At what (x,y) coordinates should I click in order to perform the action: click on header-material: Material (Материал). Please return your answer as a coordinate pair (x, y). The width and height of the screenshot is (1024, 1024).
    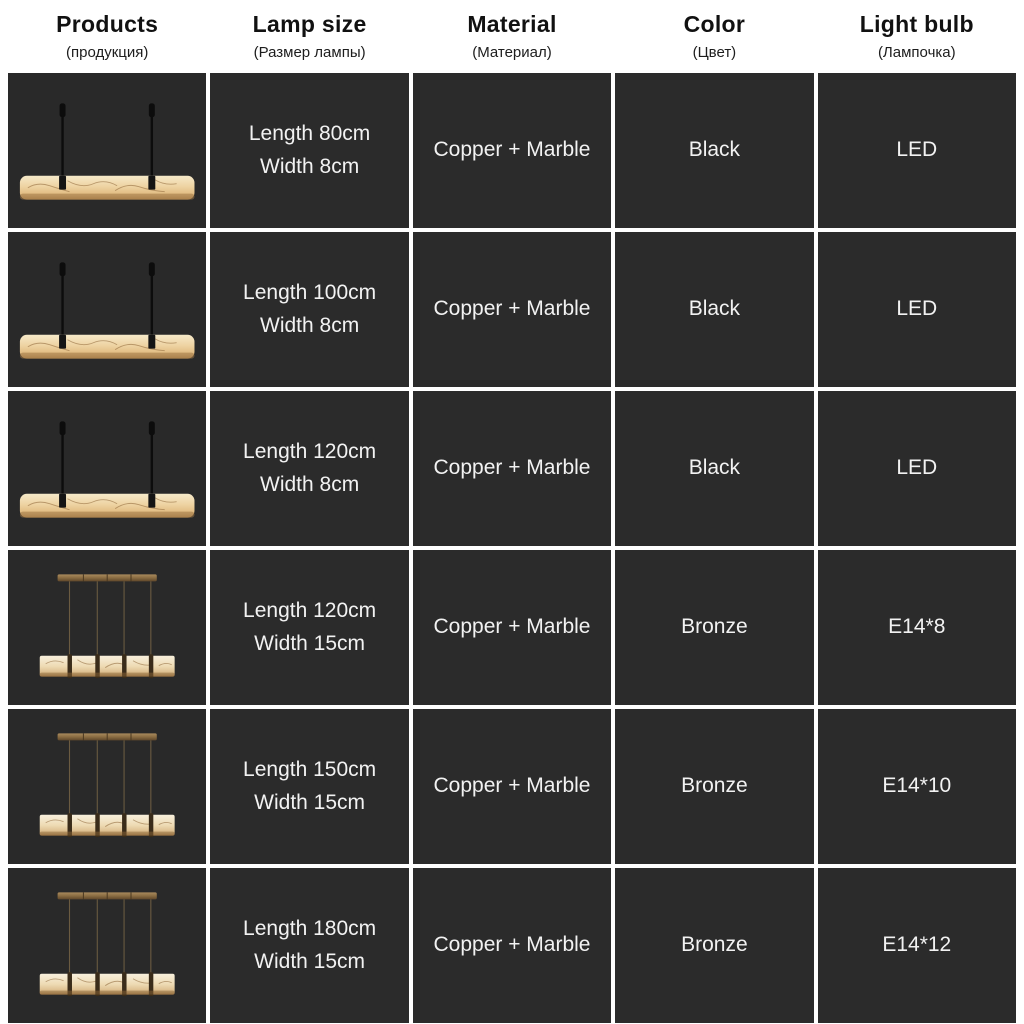
    Looking at the image, I should click on (512, 36).